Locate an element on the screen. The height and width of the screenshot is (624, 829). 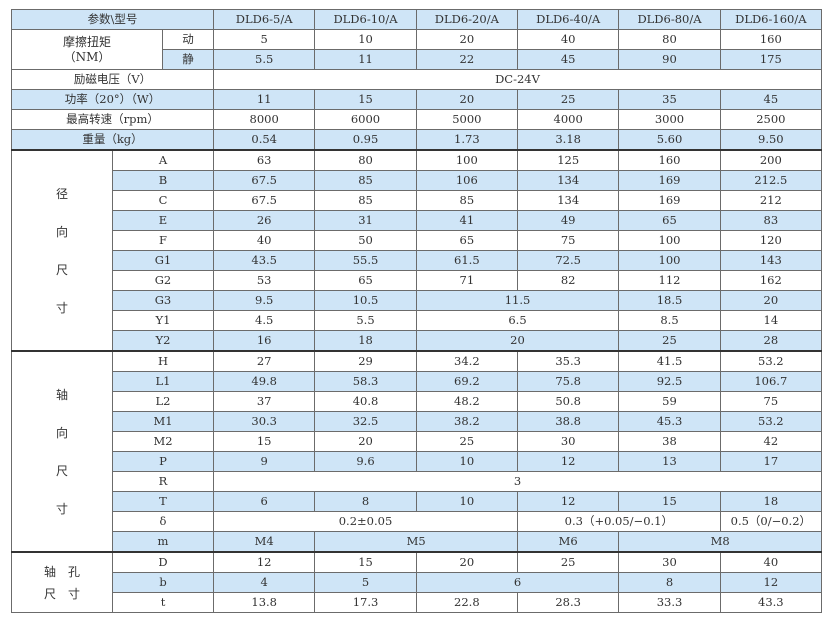
row-label: M2 is located at coordinates (163, 441).